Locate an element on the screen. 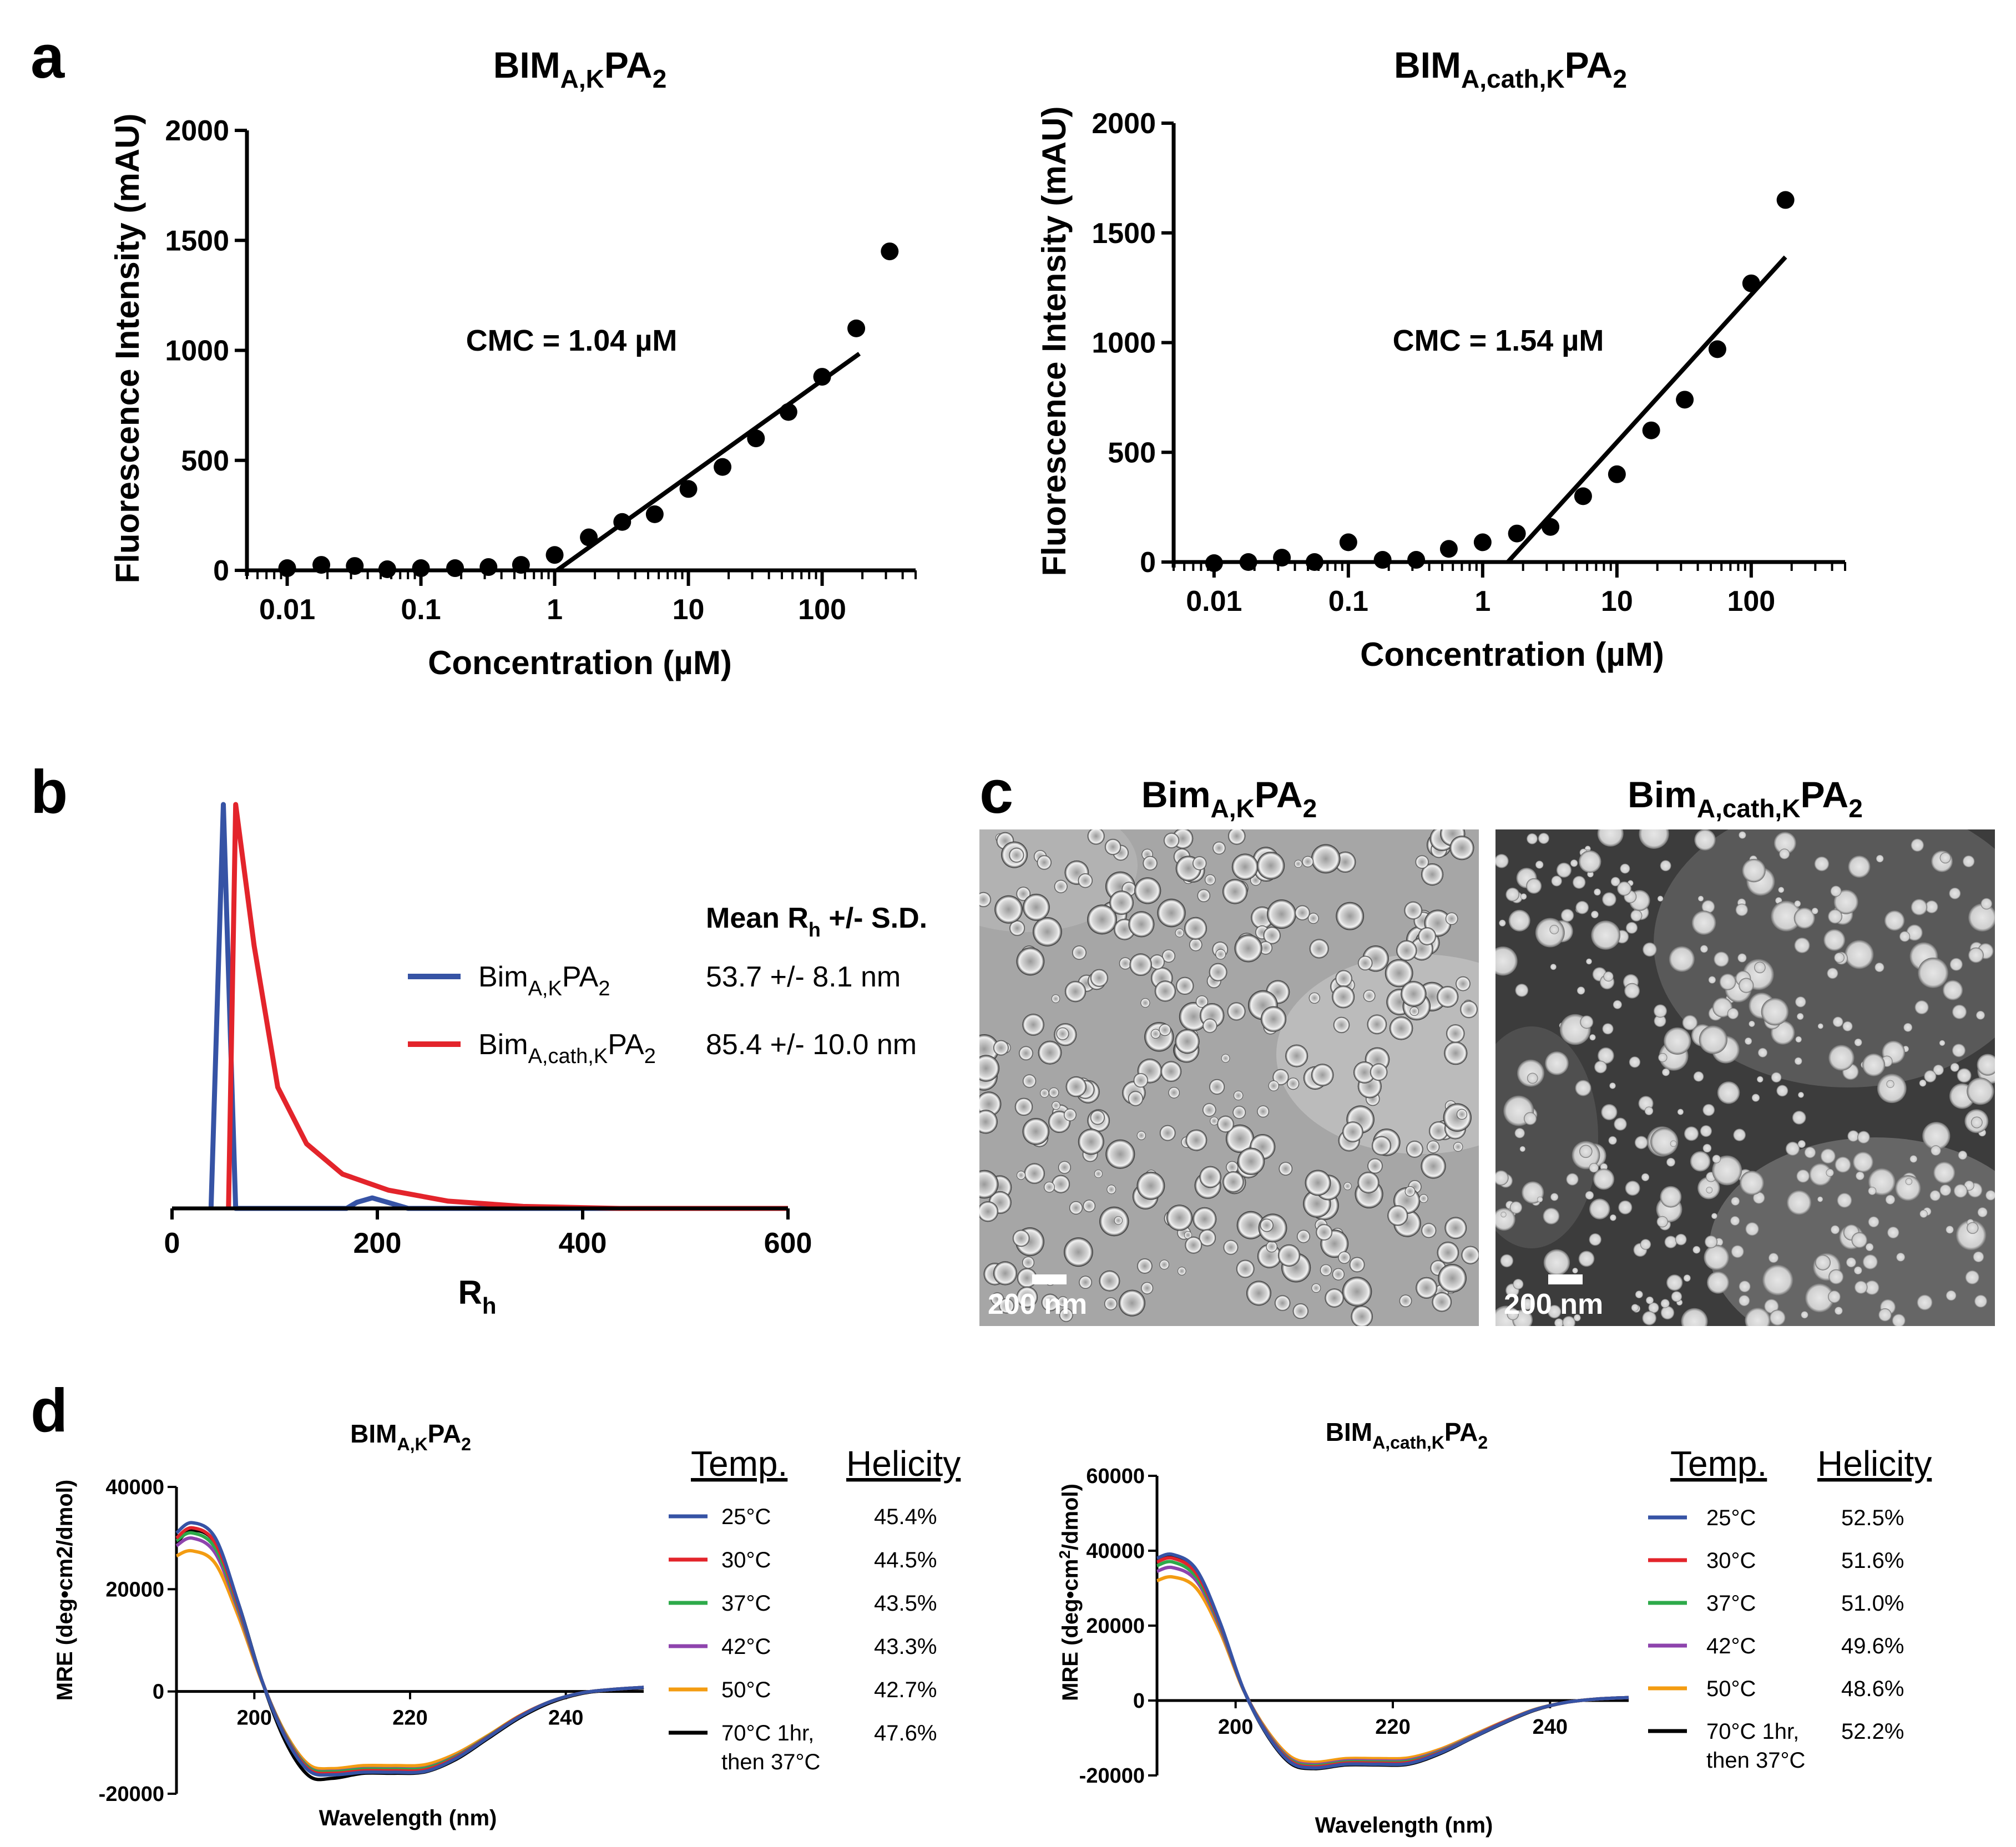  tem-right-title: BimA,cath,KPA2 is located at coordinates (1745, 799).